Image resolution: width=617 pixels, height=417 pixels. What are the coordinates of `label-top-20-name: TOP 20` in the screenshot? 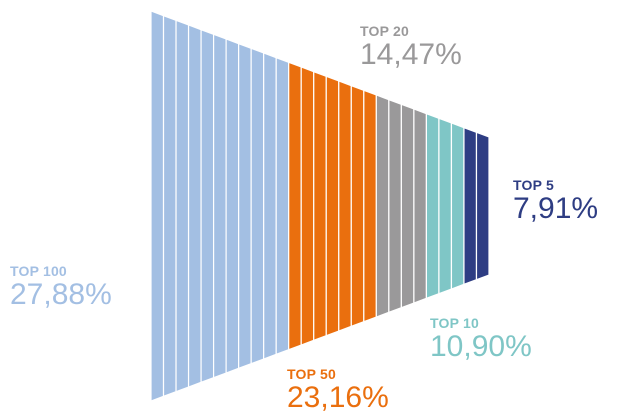 It's located at (384, 31).